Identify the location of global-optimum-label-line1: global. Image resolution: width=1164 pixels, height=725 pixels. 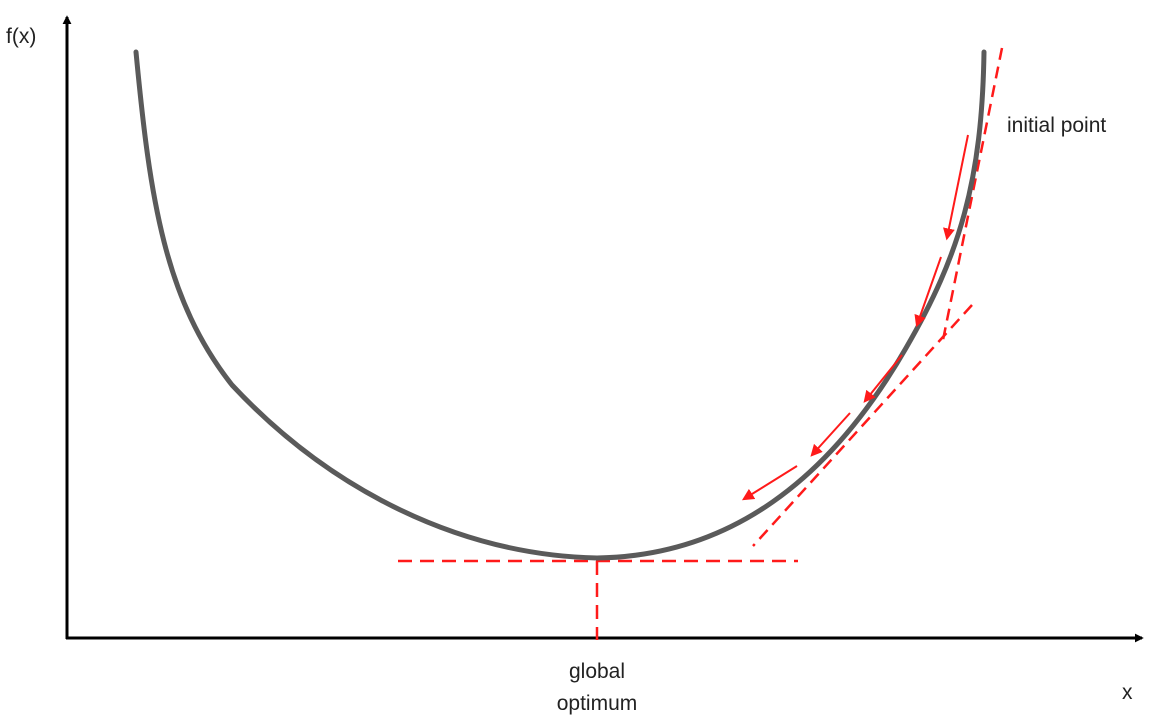
(597, 671).